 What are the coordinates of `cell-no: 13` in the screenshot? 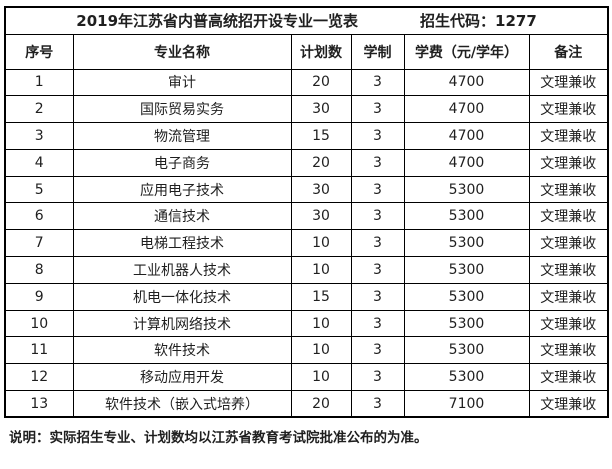 It's located at (39, 404).